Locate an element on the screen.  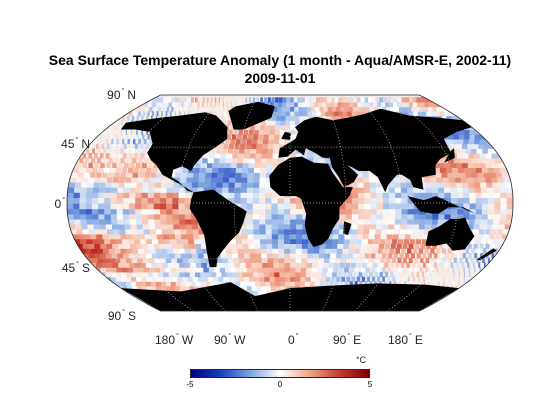
lat-label-0: 0° is located at coordinates (60, 204).